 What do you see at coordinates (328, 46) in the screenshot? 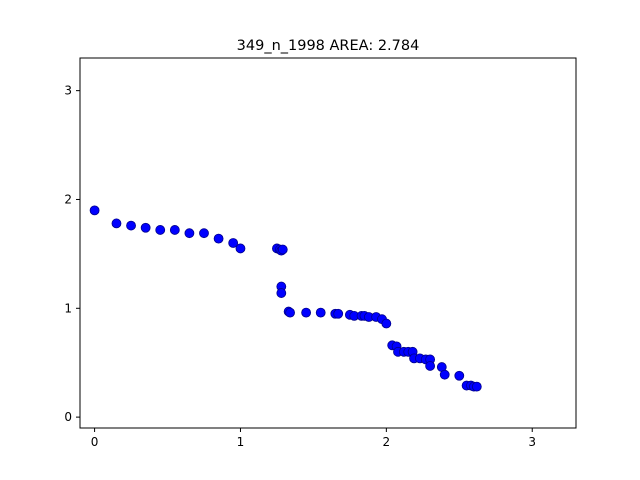
I see `chart-title: 349_n_1998 AREA: 2.784` at bounding box center [328, 46].